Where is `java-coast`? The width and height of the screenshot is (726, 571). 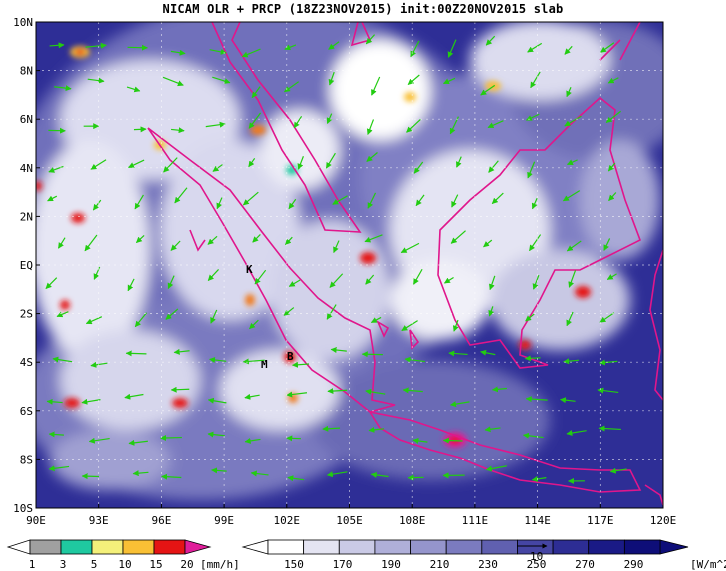 java-coast is located at coordinates (505, 451).